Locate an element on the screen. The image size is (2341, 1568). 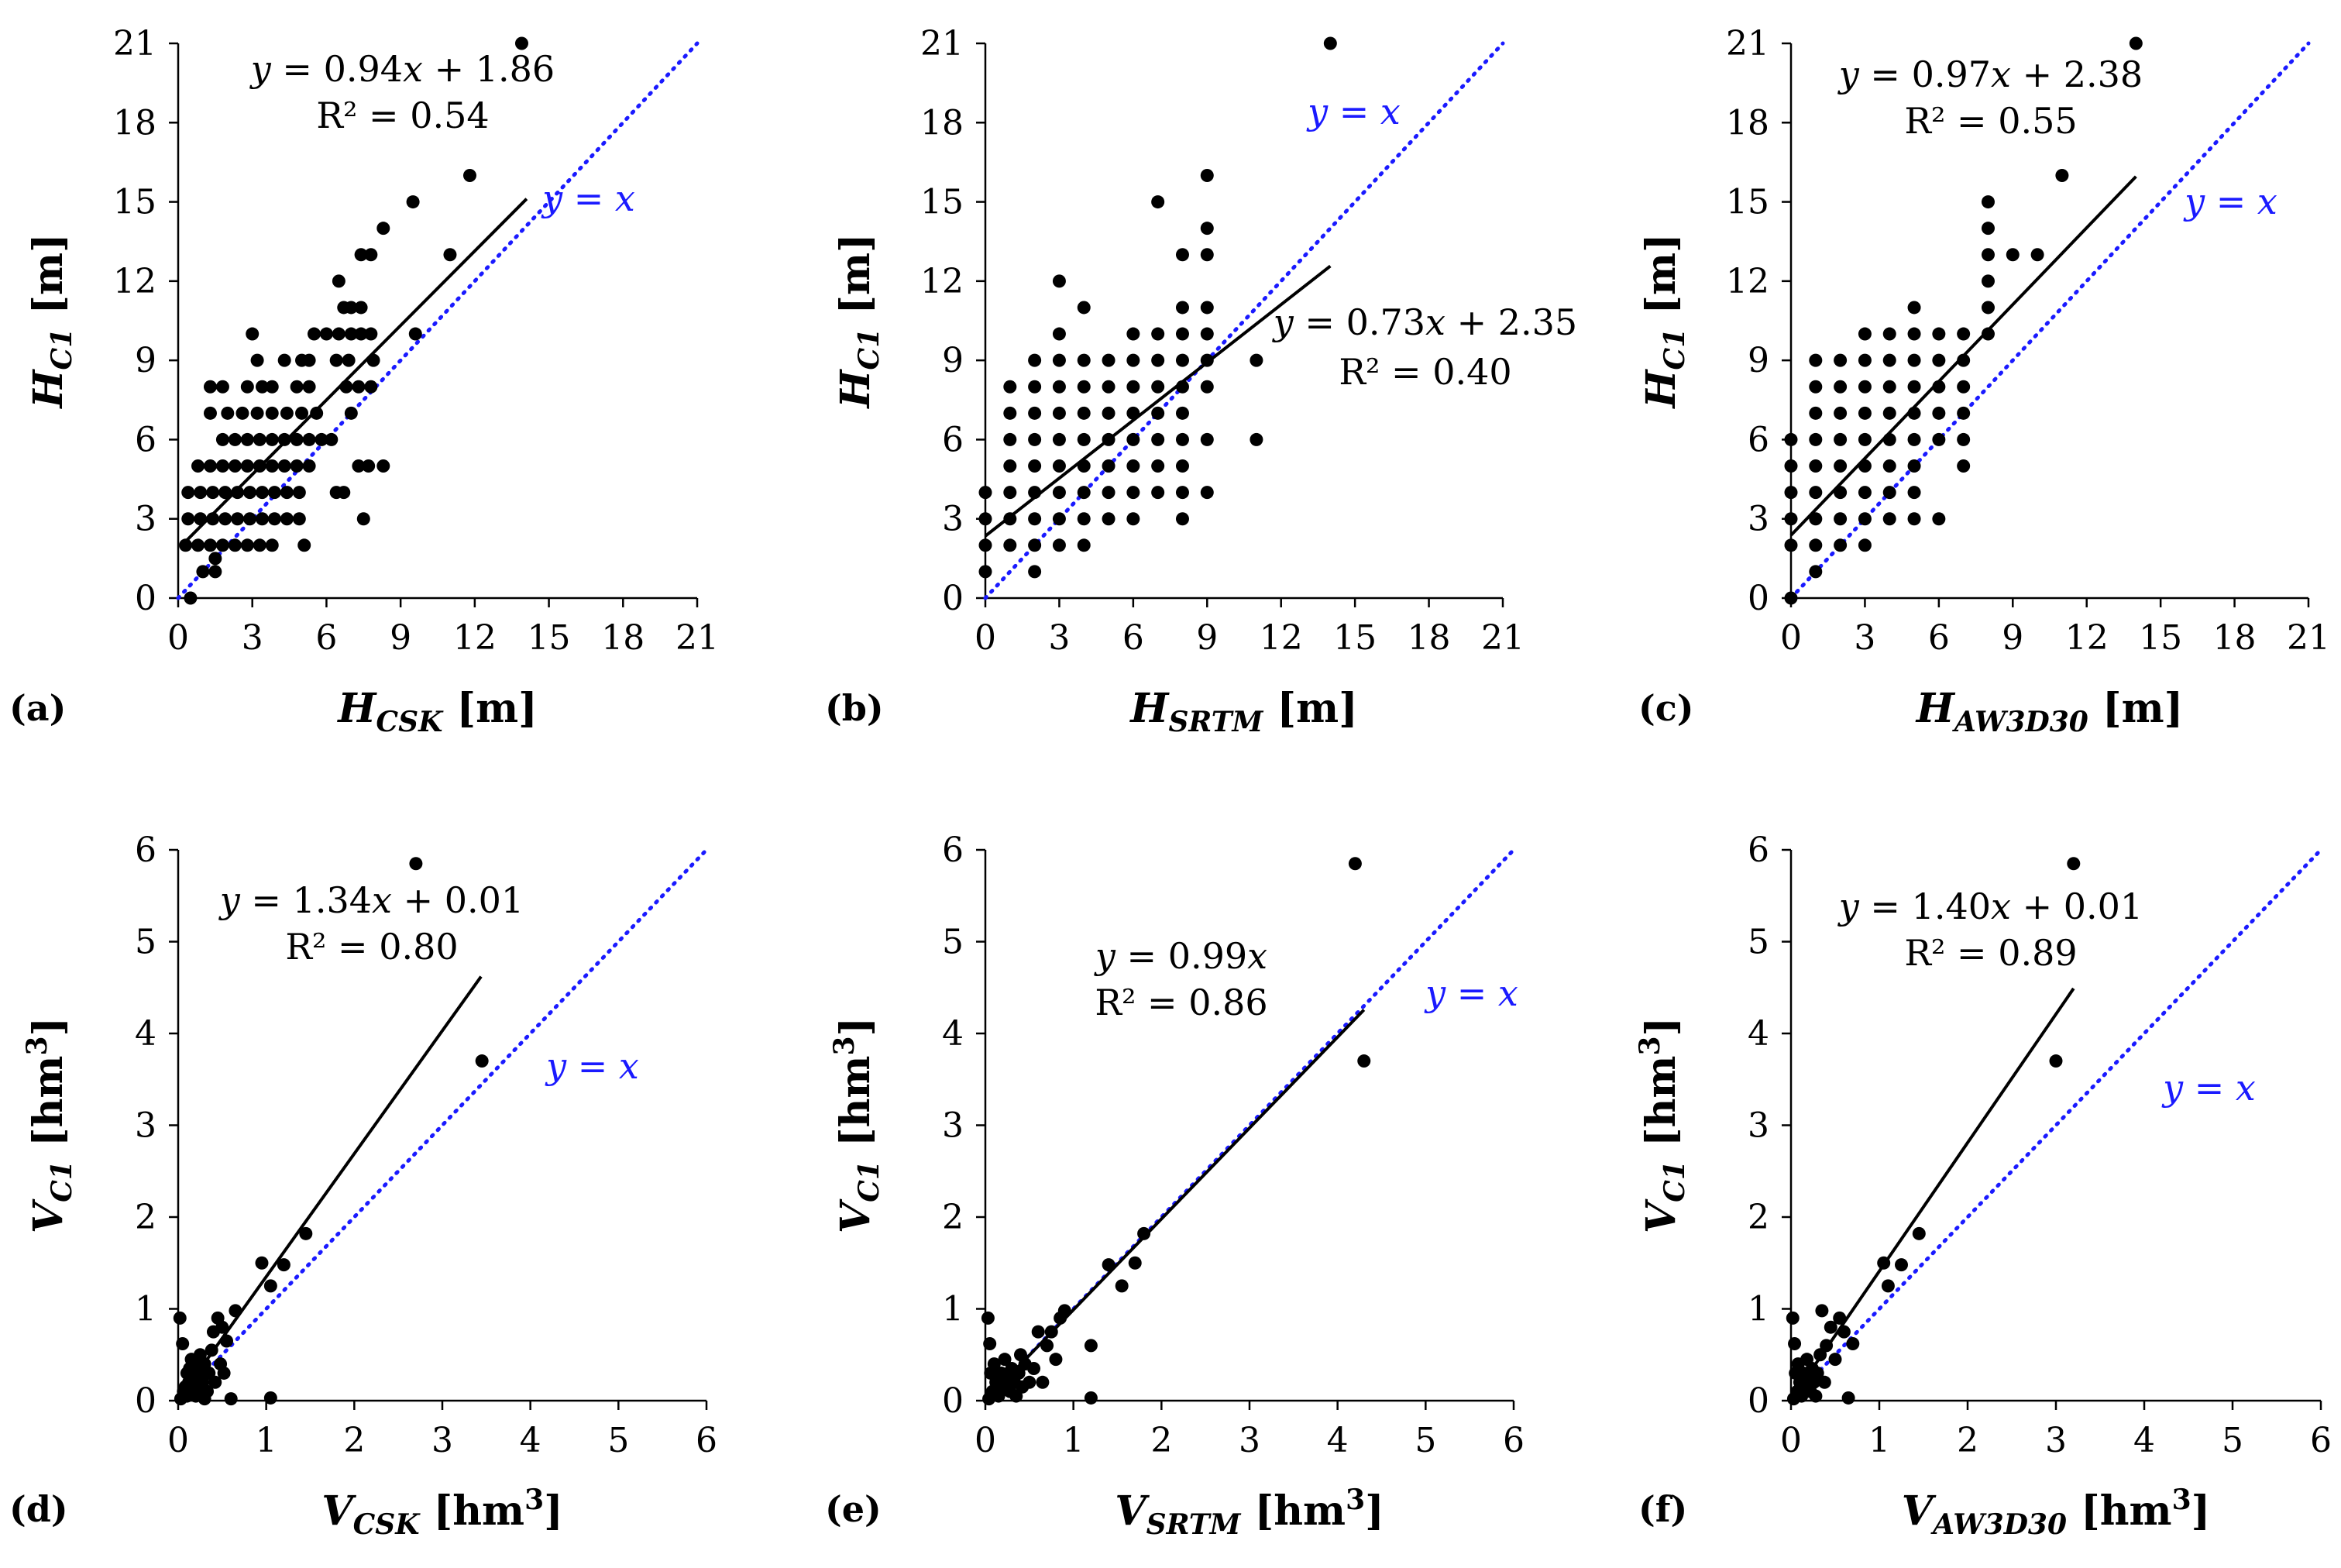
x-tick-label: 12 is located at coordinates (2087, 638).